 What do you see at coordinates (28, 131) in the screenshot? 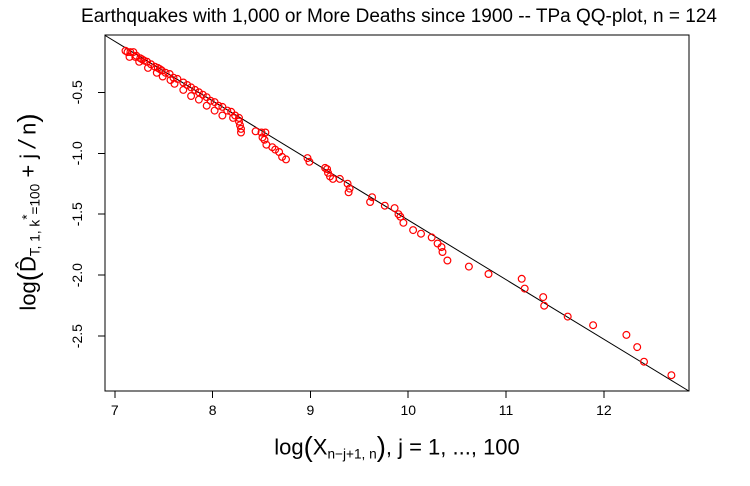
I see `label-part: n` at bounding box center [28, 131].